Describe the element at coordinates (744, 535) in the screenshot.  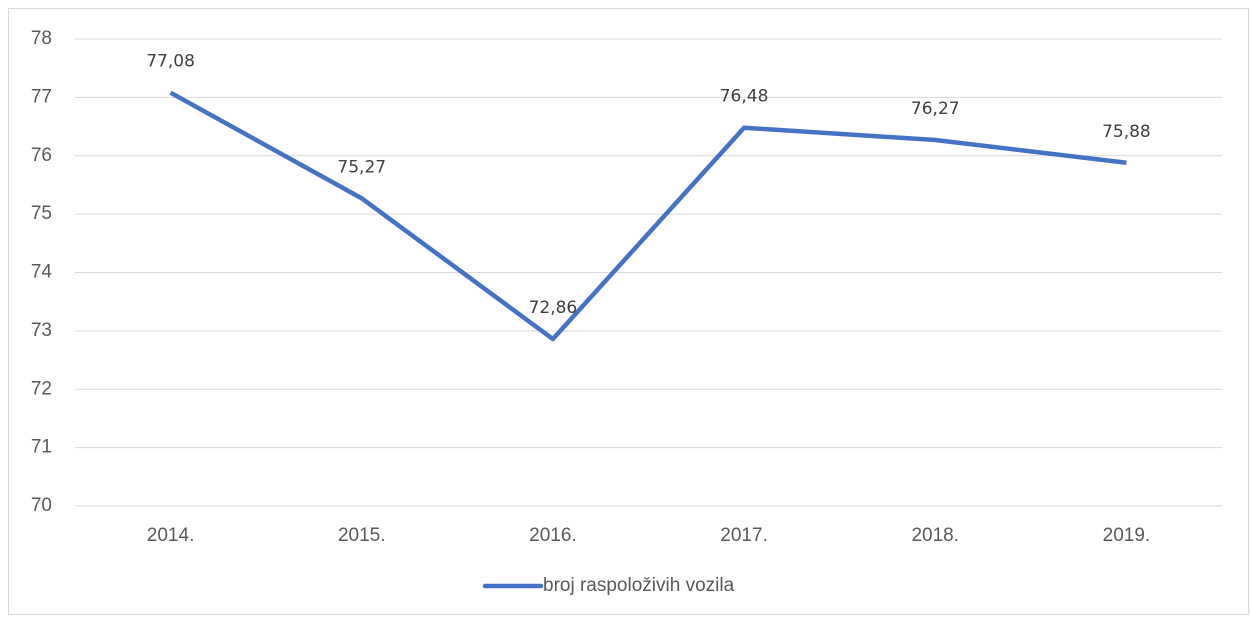
I see `x-tick-label: 2017.` at that location.